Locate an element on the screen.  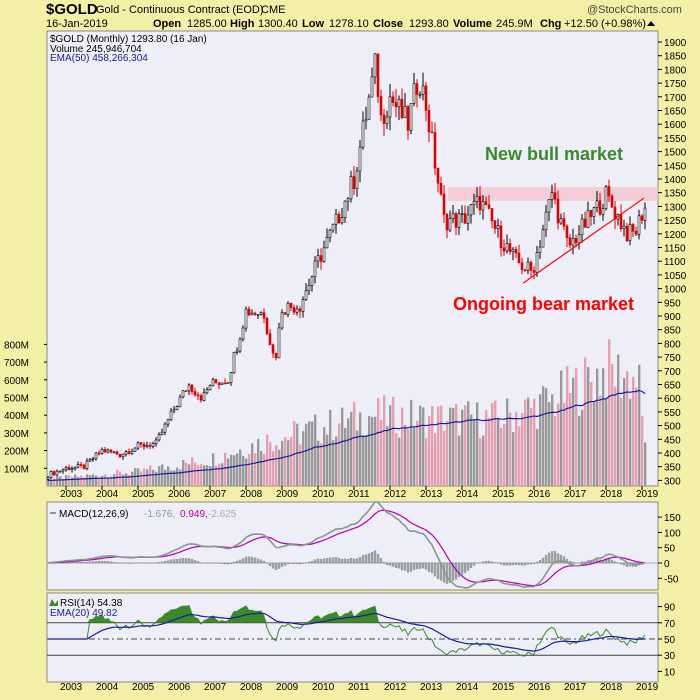
stockcharts-brand: @StockCharts.com is located at coordinates (634, 10).